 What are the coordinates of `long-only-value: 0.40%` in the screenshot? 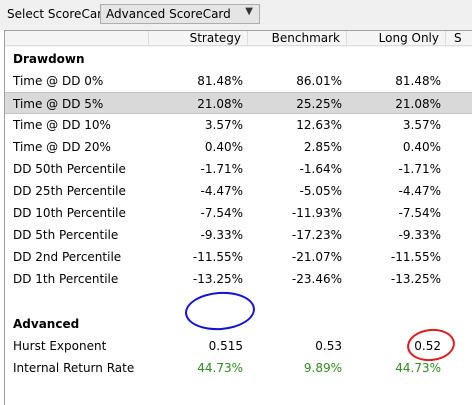 It's located at (421, 147).